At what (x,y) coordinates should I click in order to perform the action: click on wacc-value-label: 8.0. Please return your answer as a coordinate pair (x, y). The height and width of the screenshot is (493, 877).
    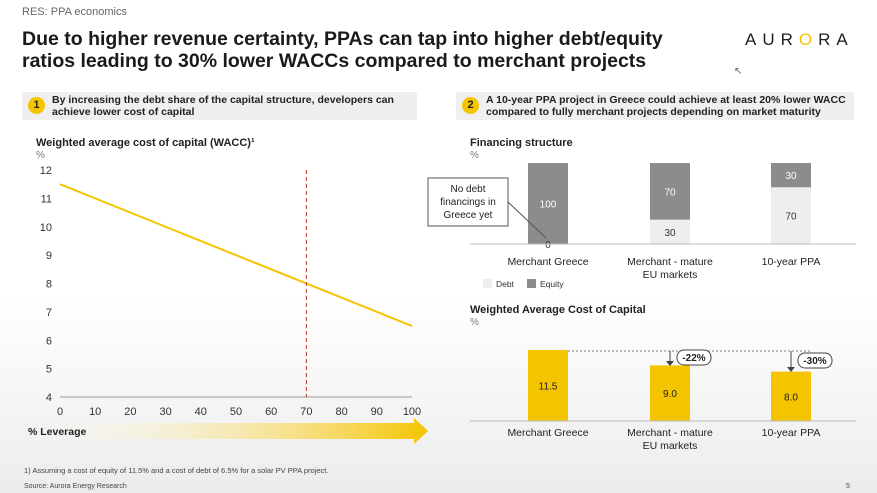
    Looking at the image, I should click on (791, 397).